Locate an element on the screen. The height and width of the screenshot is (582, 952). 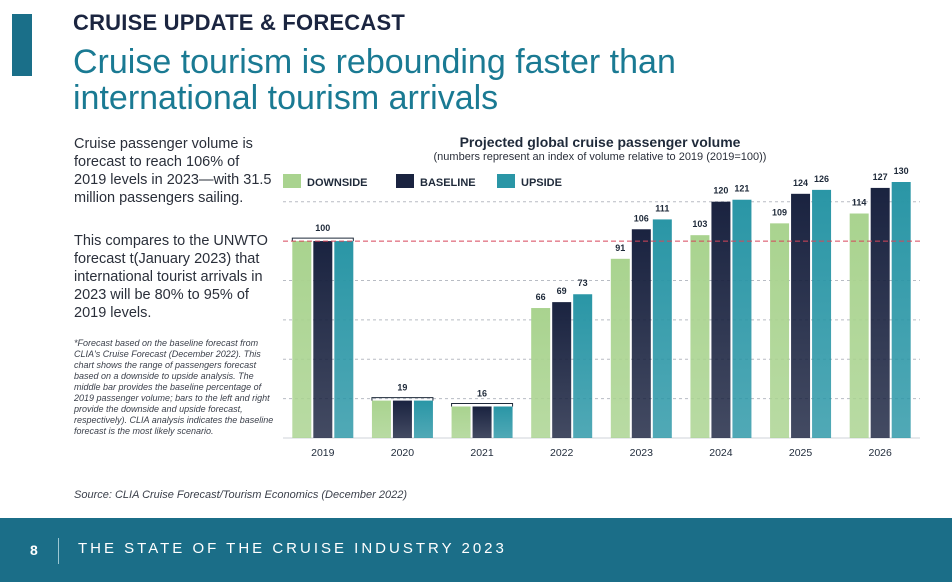
group-data-label: 16 is located at coordinates (482, 393).